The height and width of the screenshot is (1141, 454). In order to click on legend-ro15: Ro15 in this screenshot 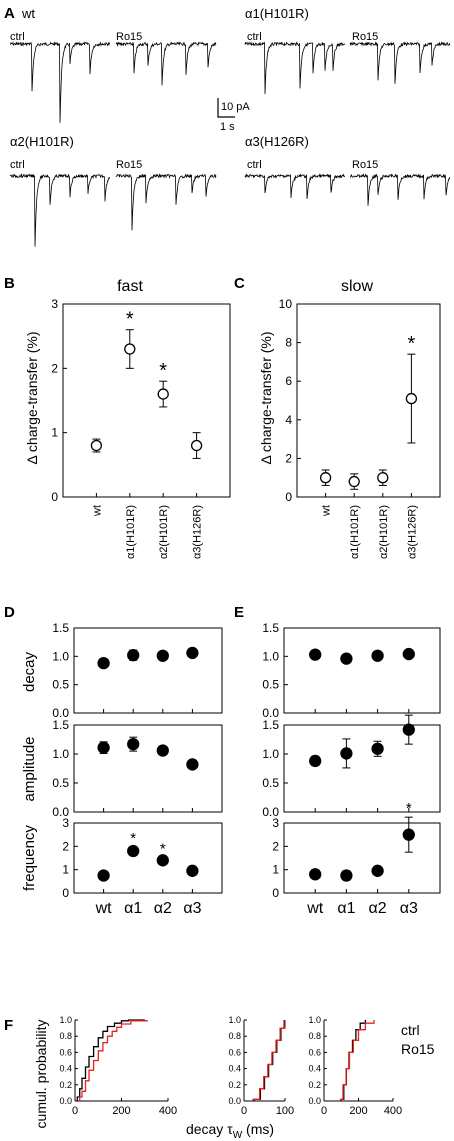, I will do `click(418, 1049)`.